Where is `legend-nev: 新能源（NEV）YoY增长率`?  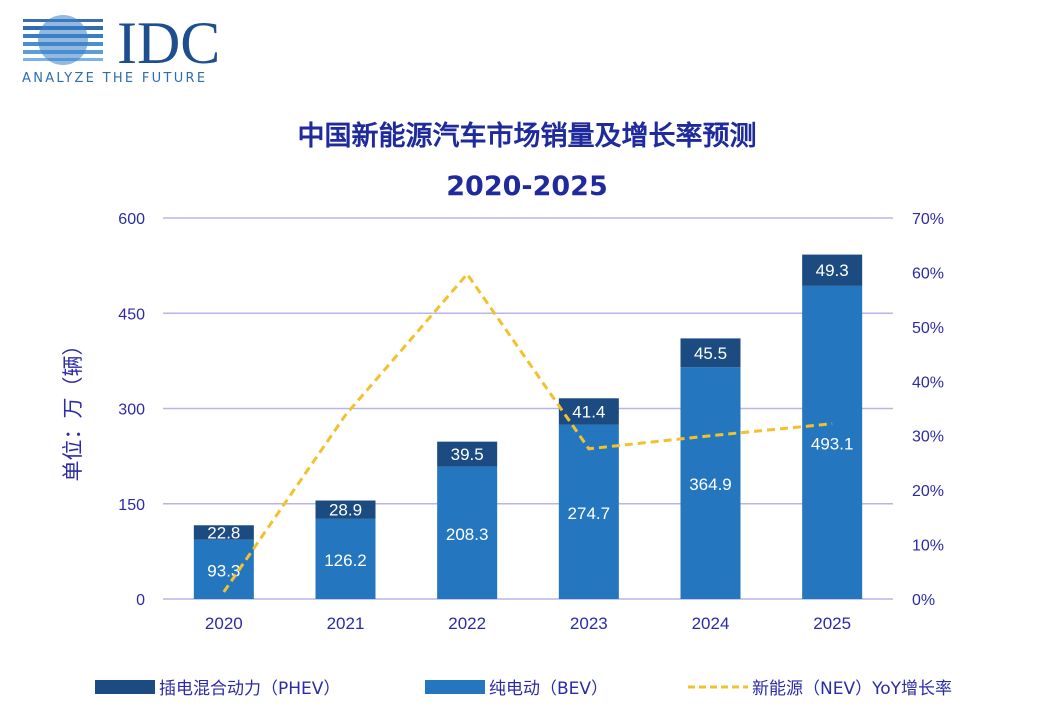 legend-nev: 新能源（NEV）YoY增长率 is located at coordinates (820, 686).